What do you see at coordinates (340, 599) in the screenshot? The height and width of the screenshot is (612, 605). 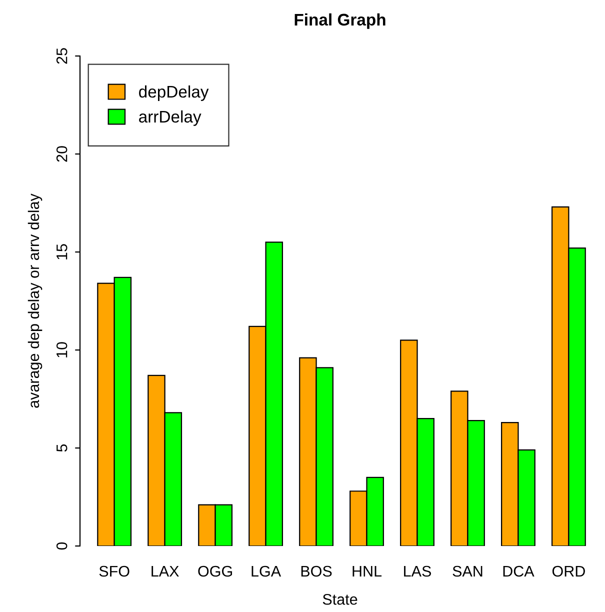 I see `x-axis-title: State` at bounding box center [340, 599].